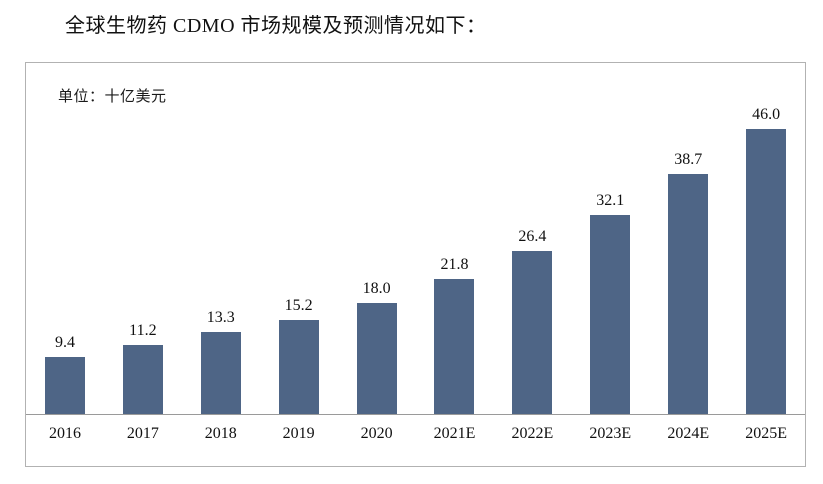  I want to click on bar-value-label: 9.4, so click(64, 342).